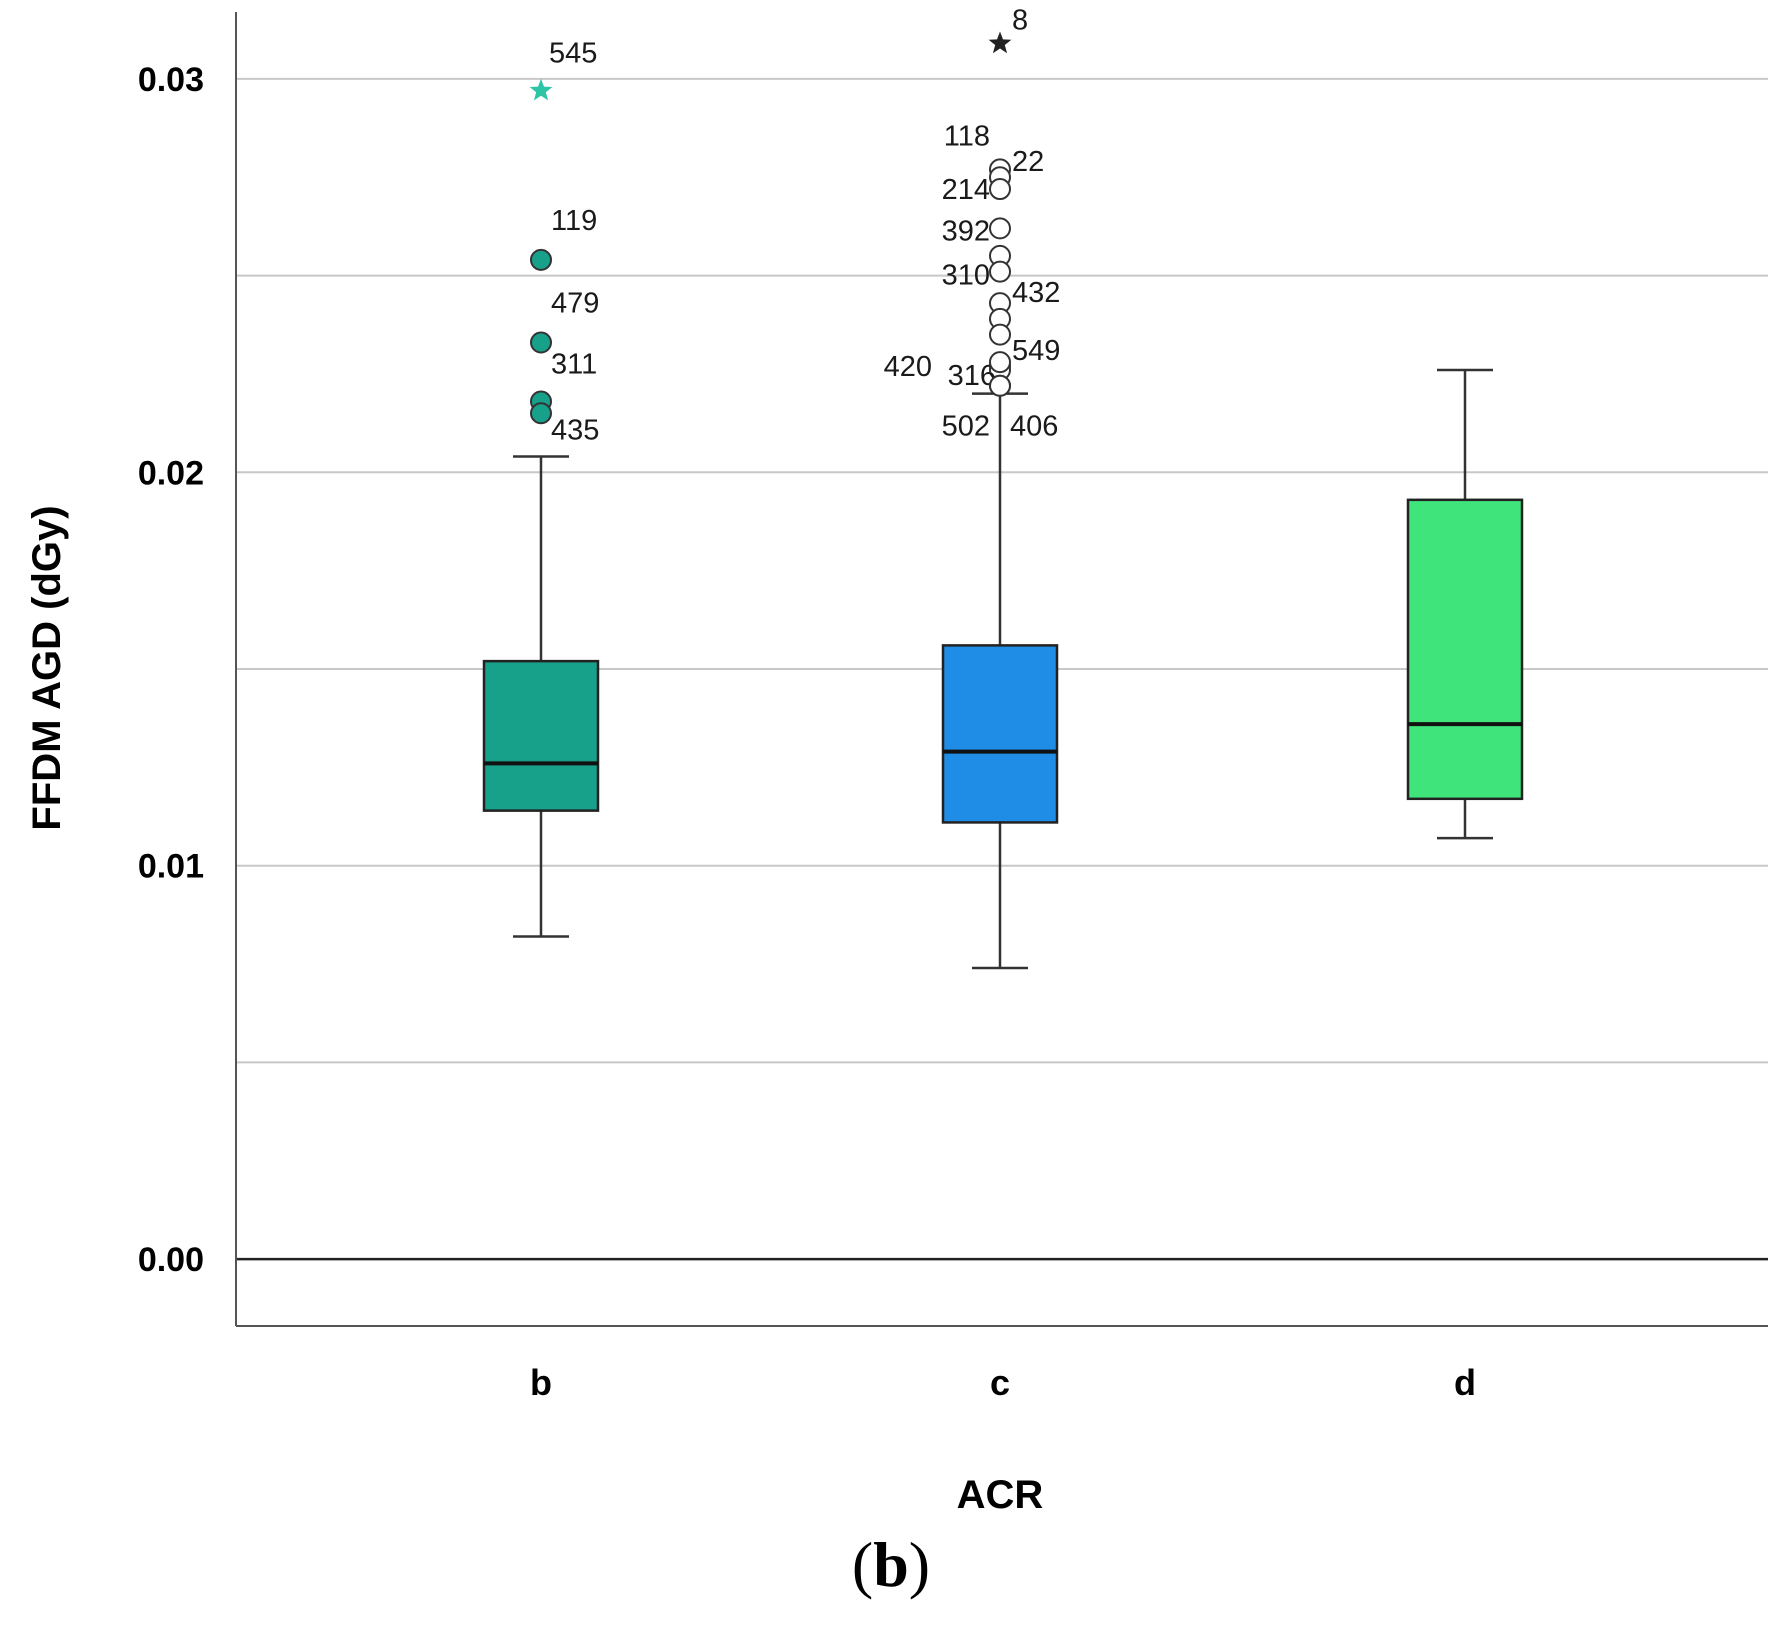 This screenshot has height=1649, width=1782. I want to click on outlier-label: 119, so click(574, 221).